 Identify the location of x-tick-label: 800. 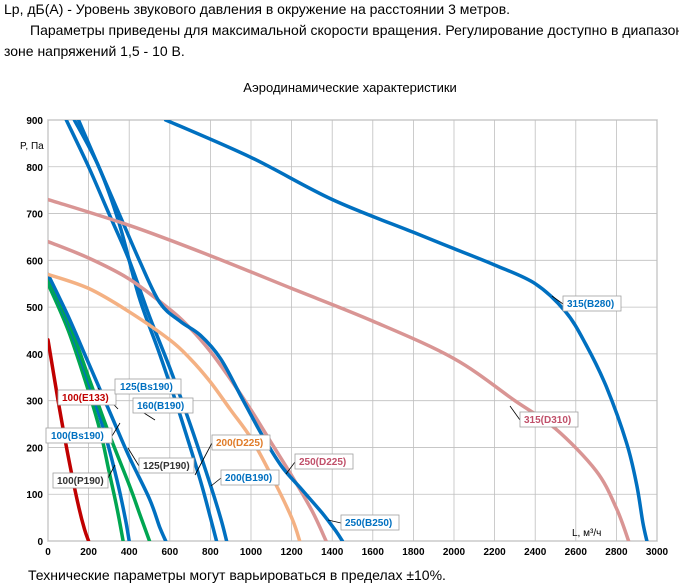
(210, 552).